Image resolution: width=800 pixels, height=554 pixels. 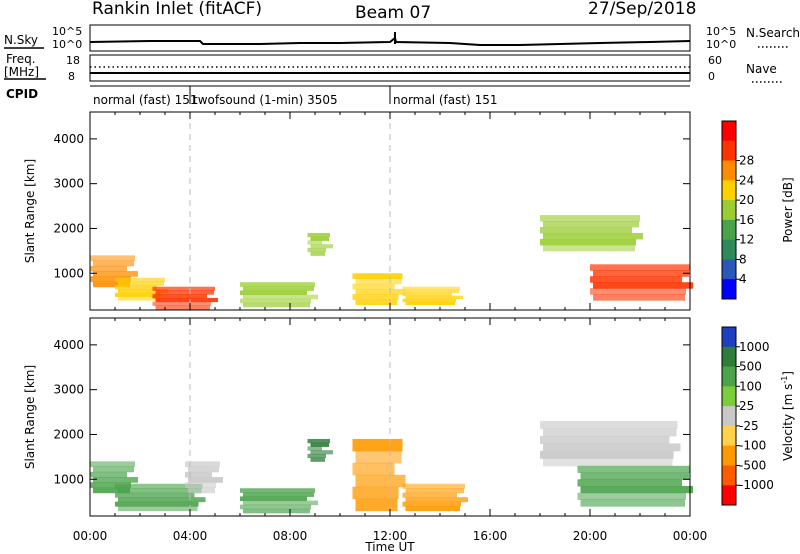 What do you see at coordinates (721, 31) in the screenshot?
I see `noise-right-tick-high: 10^5` at bounding box center [721, 31].